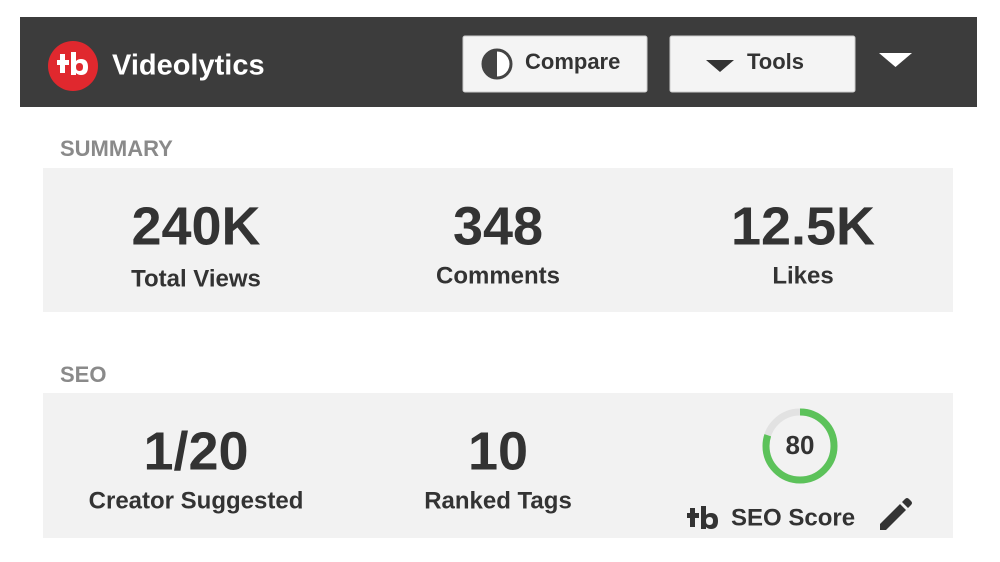  Describe the element at coordinates (196, 500) in the screenshot. I see `stat-label: Creator Suggested` at that location.